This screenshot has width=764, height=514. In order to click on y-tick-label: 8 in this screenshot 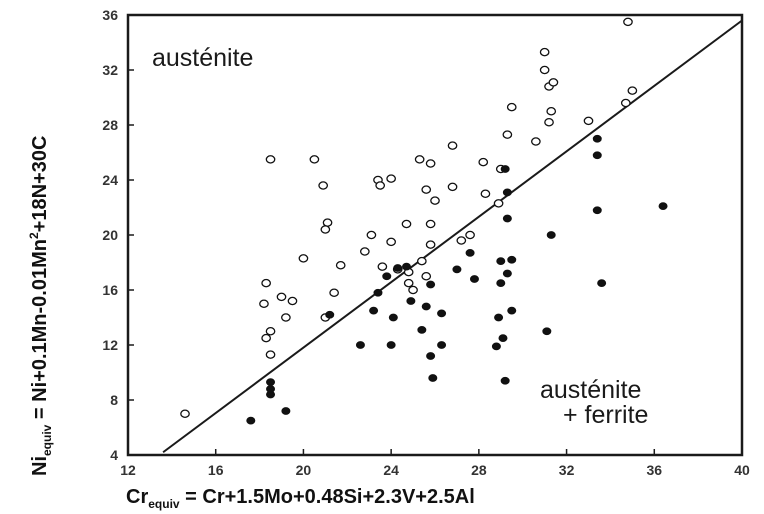, I will do `click(114, 400)`.